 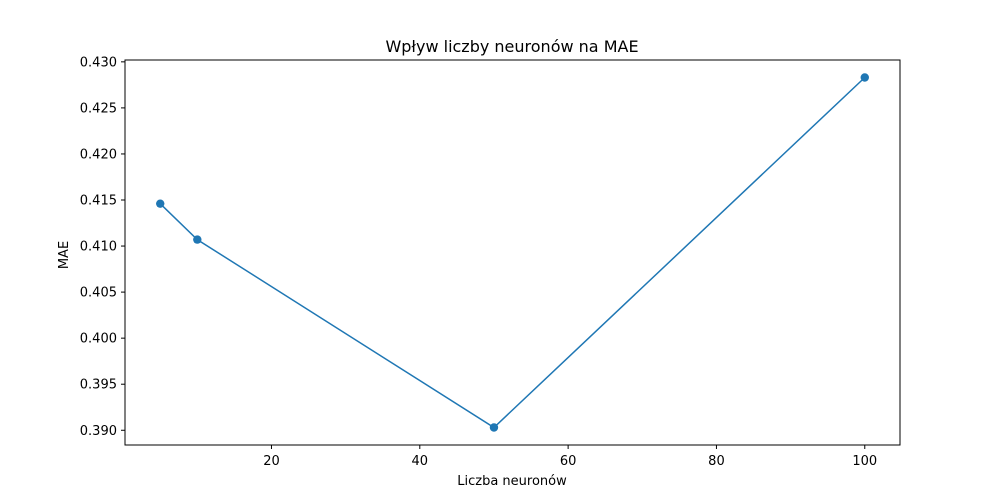 What do you see at coordinates (98, 385) in the screenshot?
I see `y-tick-label: 0.395` at bounding box center [98, 385].